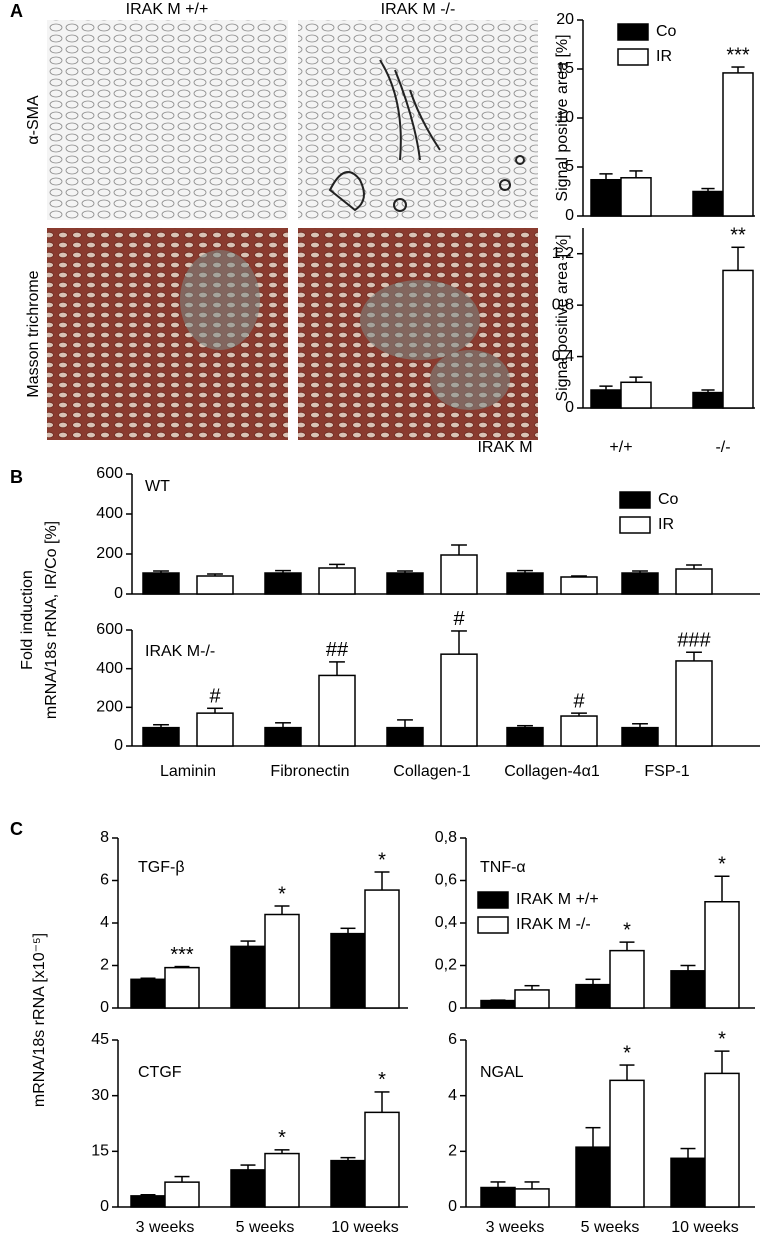  I want to click on x-tick-label: Collagen-1, so click(431, 771).